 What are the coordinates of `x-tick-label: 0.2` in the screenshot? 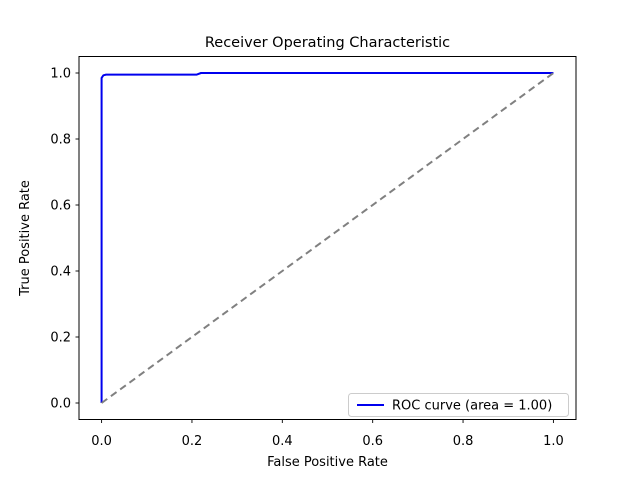 It's located at (192, 441).